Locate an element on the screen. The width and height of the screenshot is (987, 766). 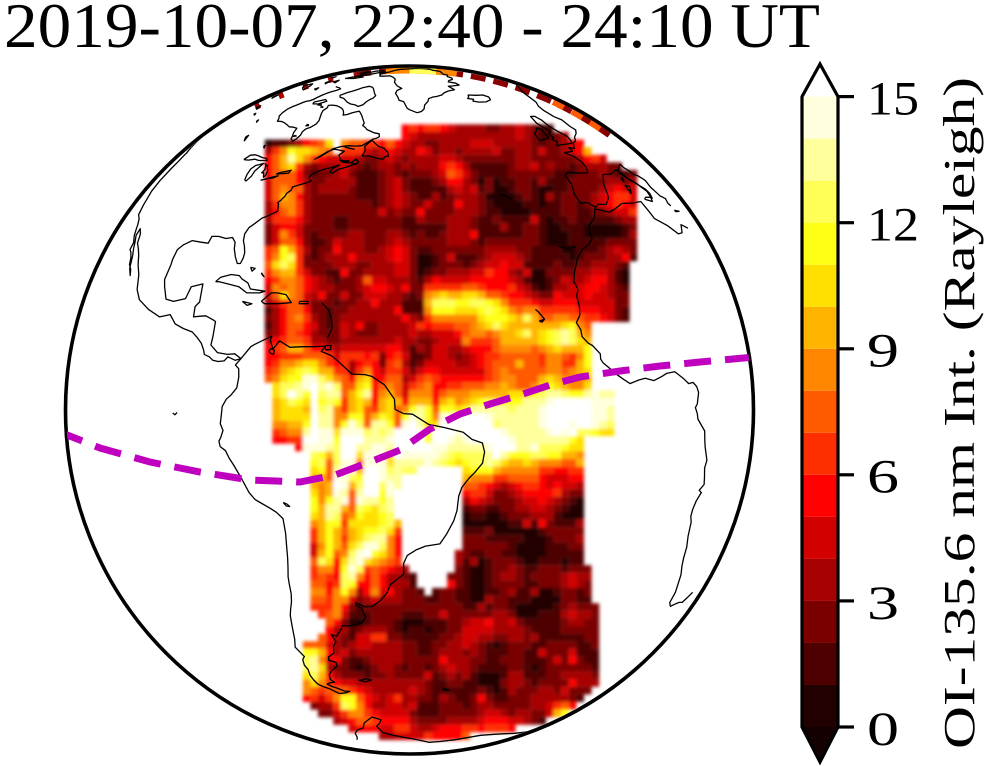
svg-text: 12 is located at coordinates (893, 225).